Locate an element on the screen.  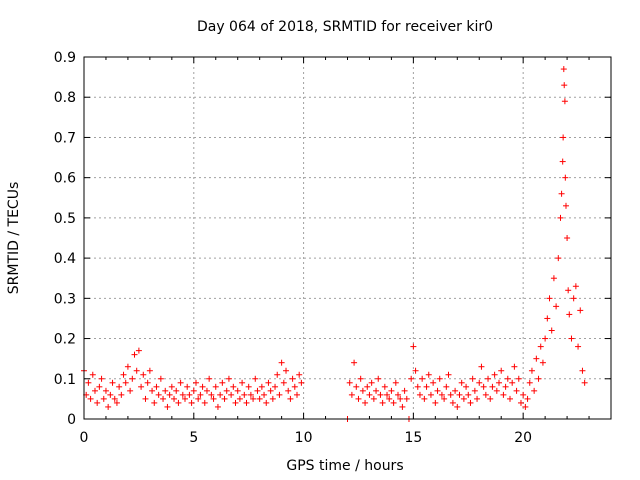
y-tick-label: 0.3 is located at coordinates (65, 299).